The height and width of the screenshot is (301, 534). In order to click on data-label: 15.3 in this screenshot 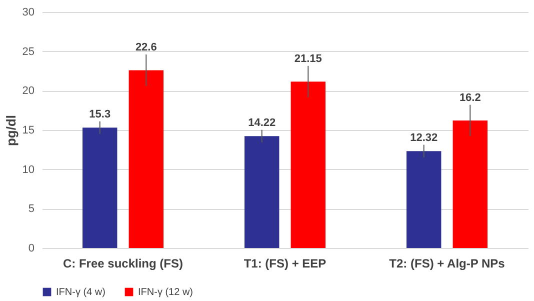, I will do `click(100, 114)`.